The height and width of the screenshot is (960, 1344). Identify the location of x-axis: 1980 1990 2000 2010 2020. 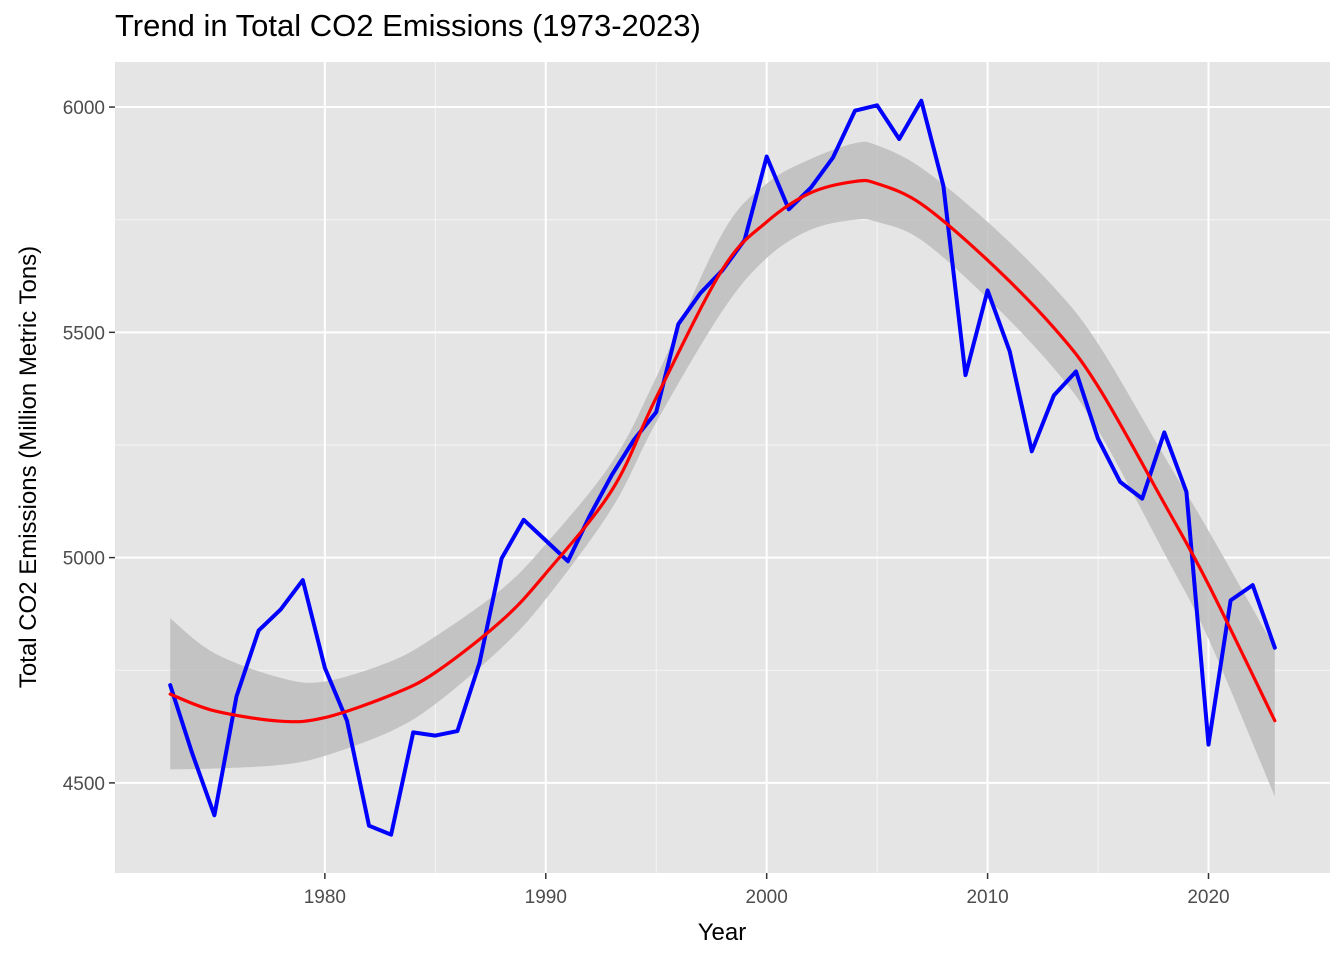
(767, 890).